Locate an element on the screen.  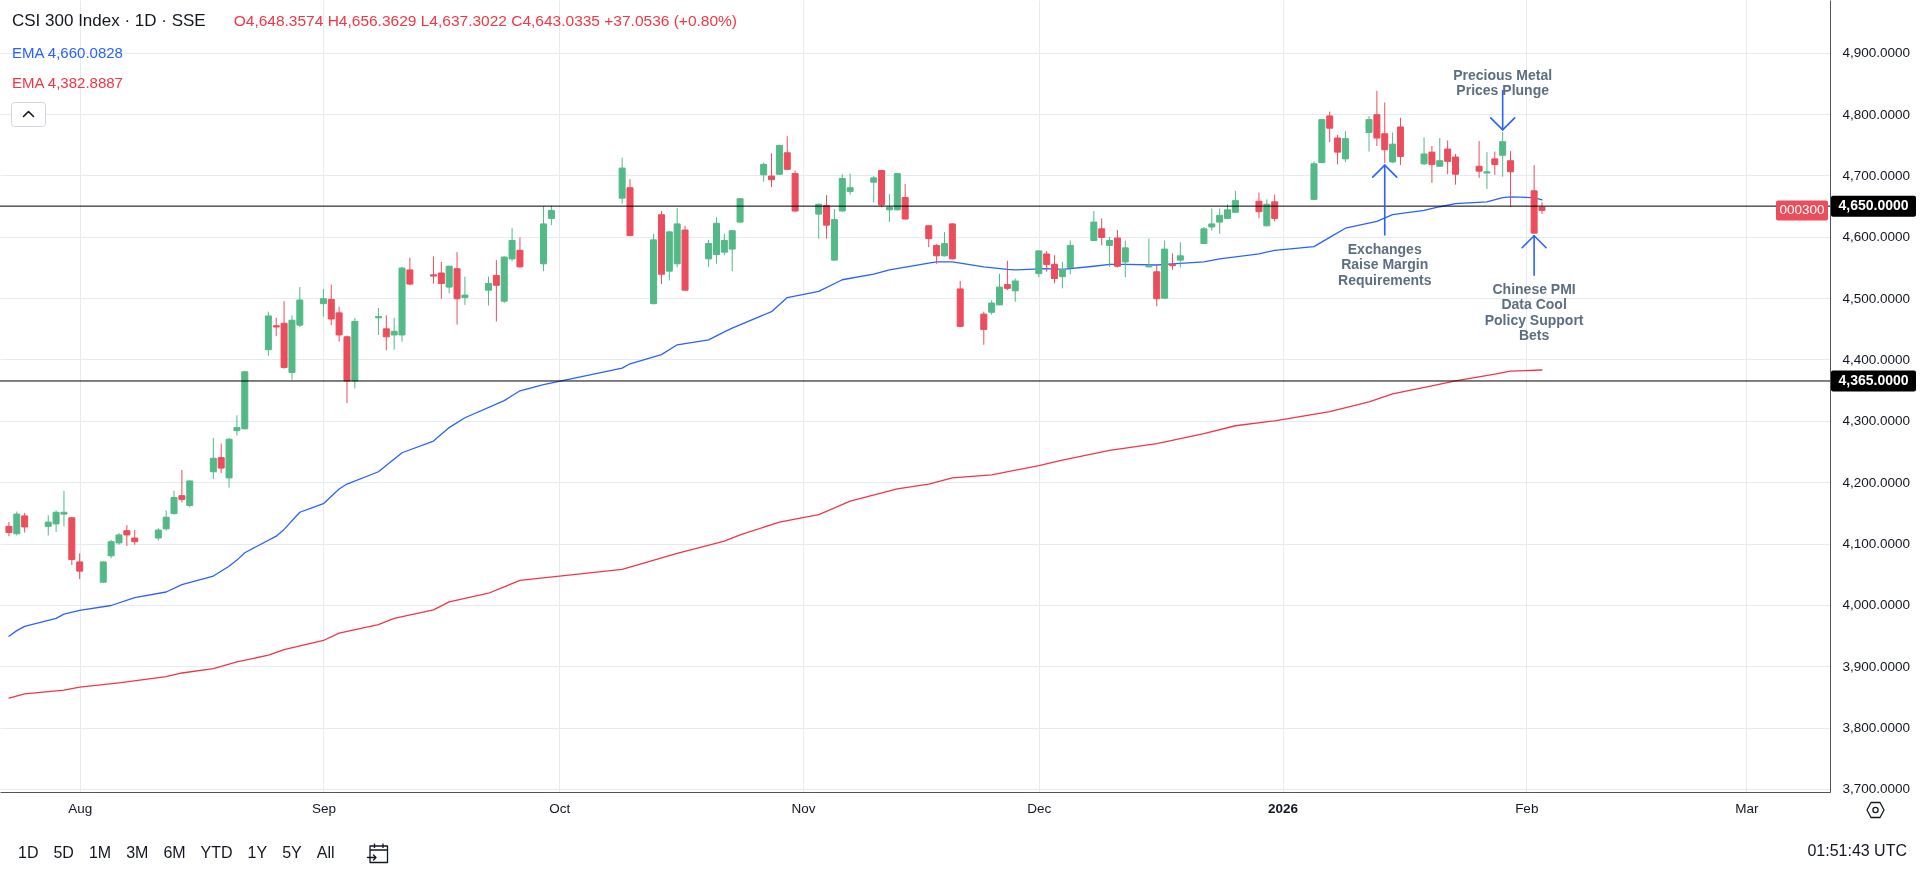
x-tick-label: Mar is located at coordinates (1747, 808).